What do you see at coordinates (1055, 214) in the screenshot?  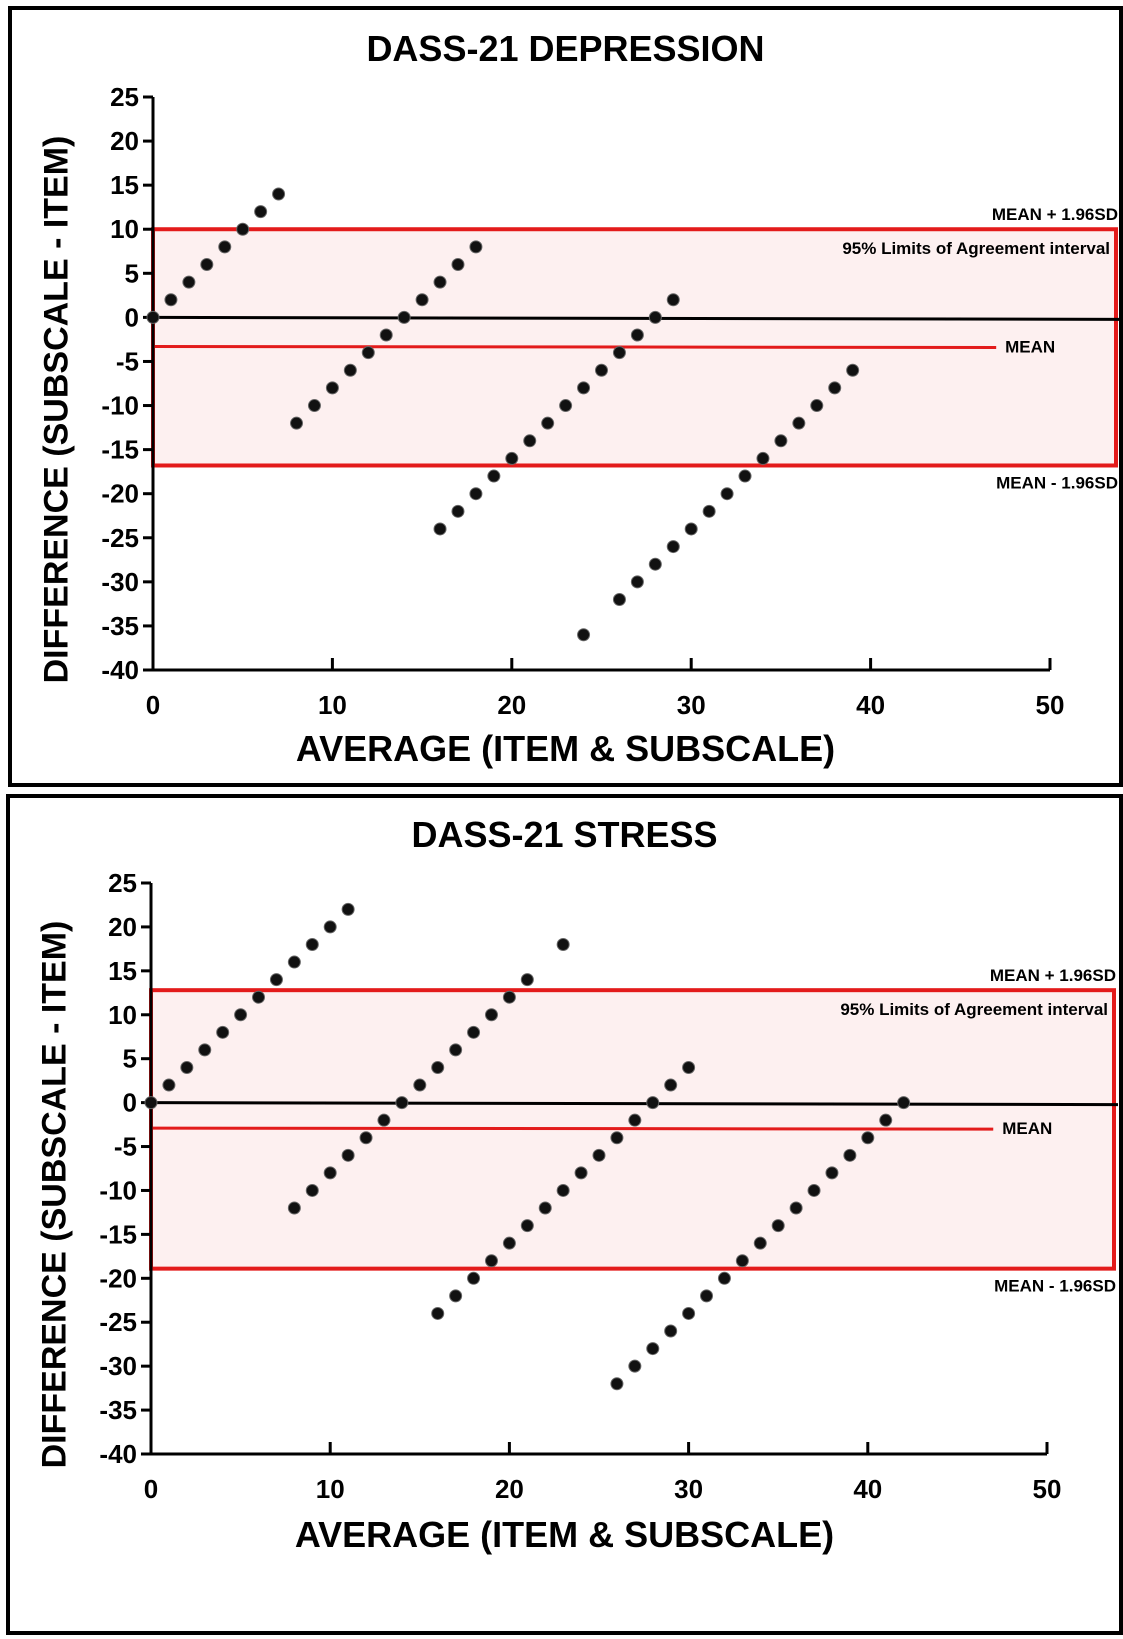 I see `upper-limit-label: MEAN + 1.96SD` at bounding box center [1055, 214].